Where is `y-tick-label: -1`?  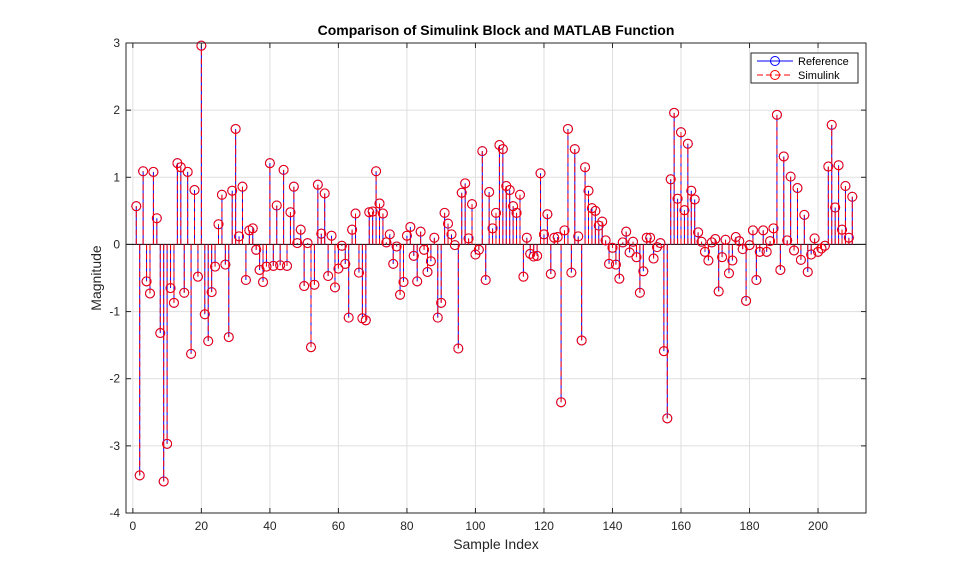
y-tick-label: -1 is located at coordinates (114, 312).